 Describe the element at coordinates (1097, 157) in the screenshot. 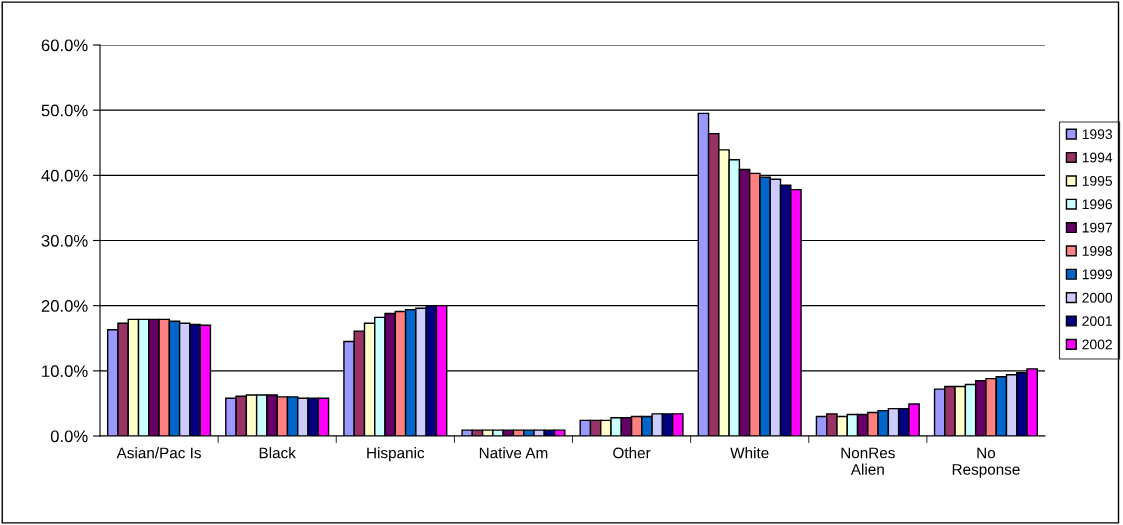

I see `legend-label: 1994` at that location.